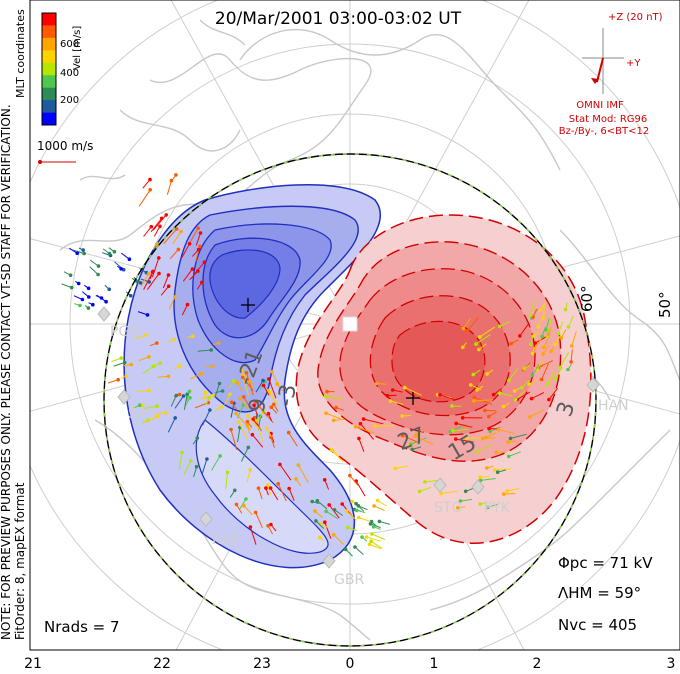 The image size is (680, 674). What do you see at coordinates (349, 580) in the screenshot?
I see `radar-site-label-gbr: GBR` at bounding box center [349, 580].